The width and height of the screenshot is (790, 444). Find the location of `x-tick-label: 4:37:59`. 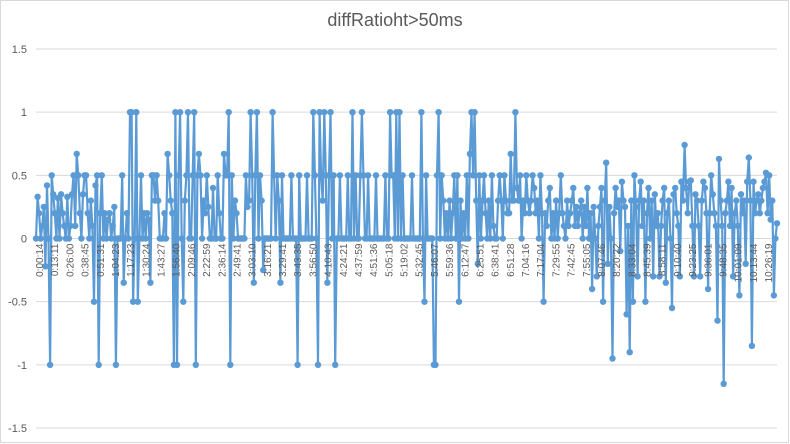

x-tick-label: 4:37:59 is located at coordinates (359, 260).